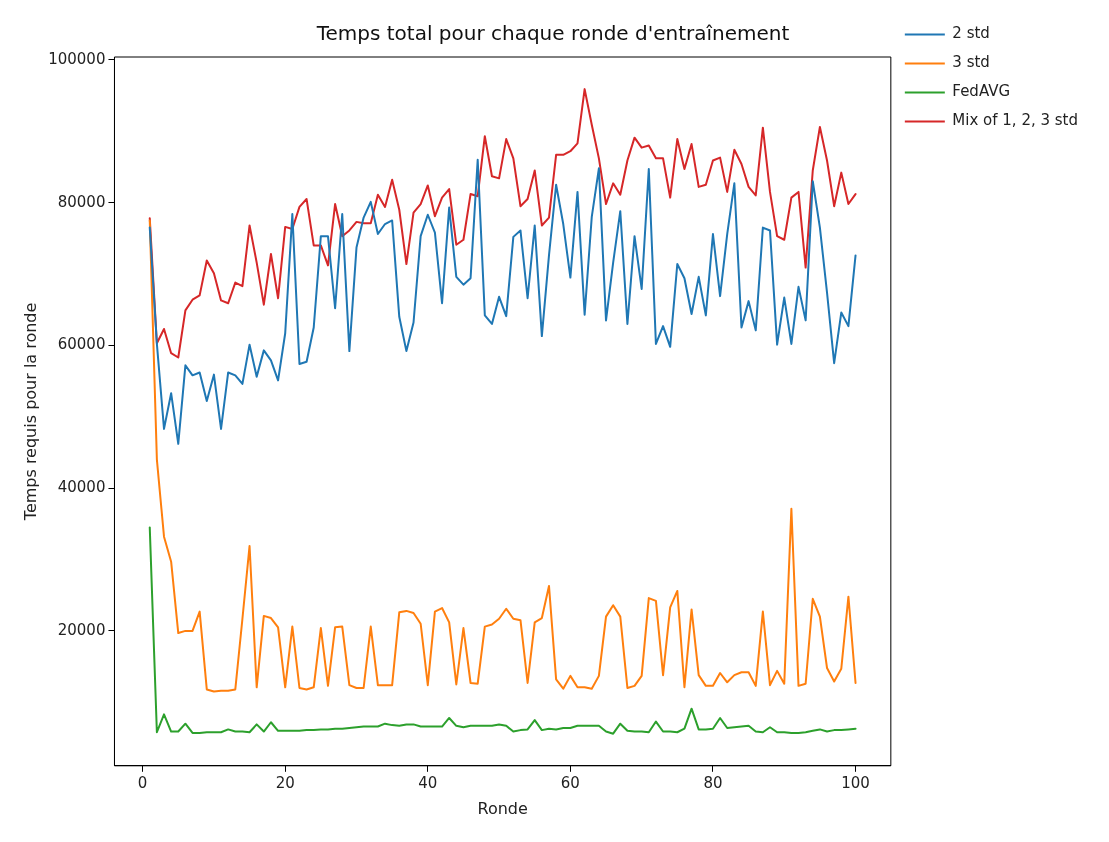 This screenshot has width=1109, height=842. Describe the element at coordinates (77, 58) in the screenshot. I see `y-tick-label: 100000` at that location.